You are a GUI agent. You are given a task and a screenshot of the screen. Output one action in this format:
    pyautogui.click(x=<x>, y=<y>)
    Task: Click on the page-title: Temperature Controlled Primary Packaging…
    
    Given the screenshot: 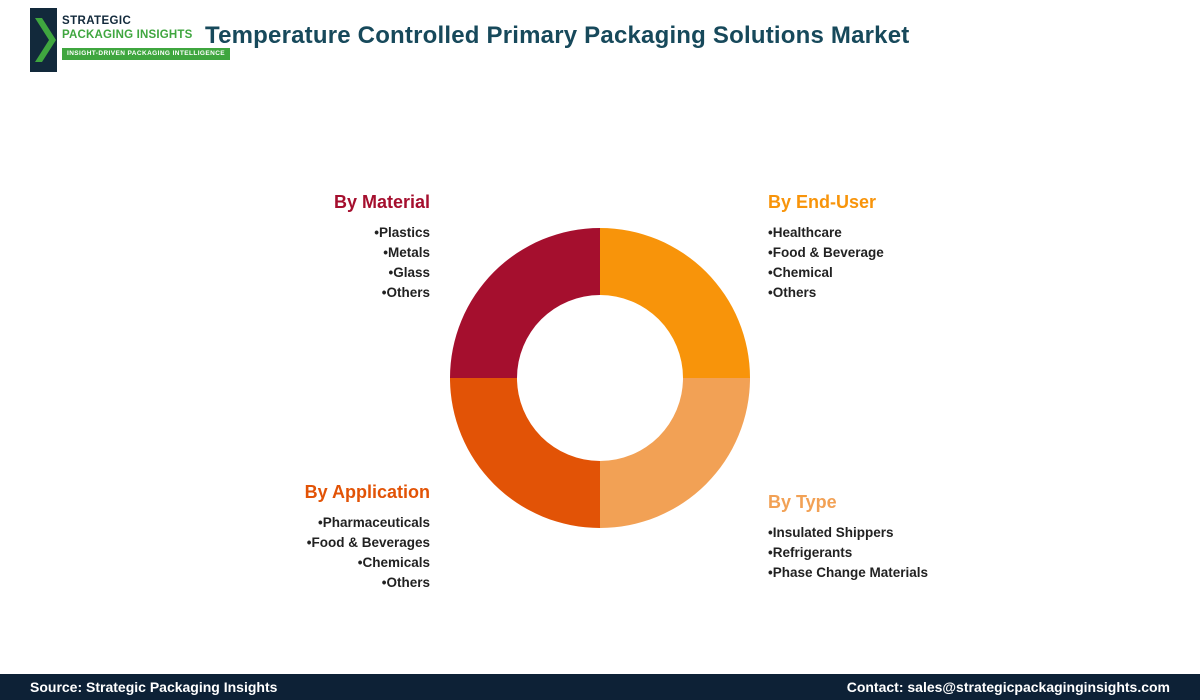 What is the action you would take?
    pyautogui.click(x=557, y=35)
    